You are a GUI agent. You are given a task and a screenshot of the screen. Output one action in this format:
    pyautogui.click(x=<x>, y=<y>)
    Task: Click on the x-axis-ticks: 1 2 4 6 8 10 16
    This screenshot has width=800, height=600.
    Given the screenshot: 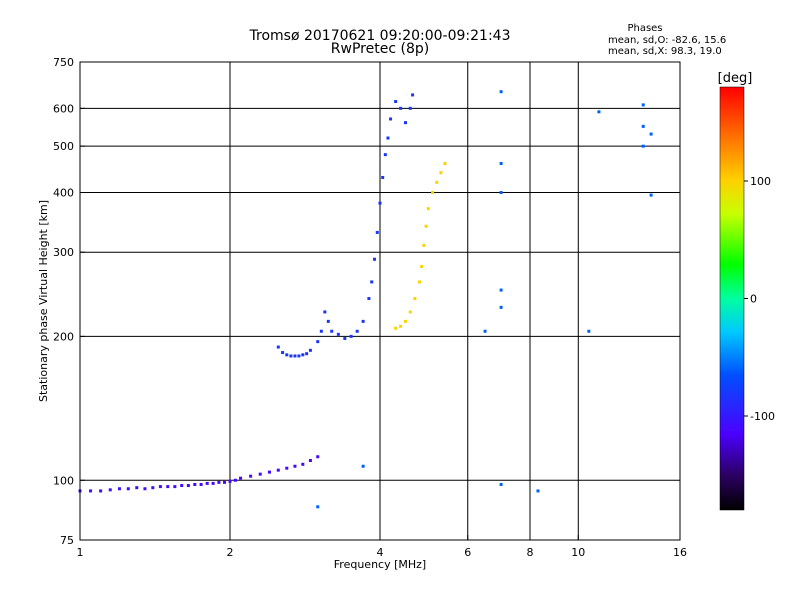 What is the action you would take?
    pyautogui.click(x=382, y=547)
    